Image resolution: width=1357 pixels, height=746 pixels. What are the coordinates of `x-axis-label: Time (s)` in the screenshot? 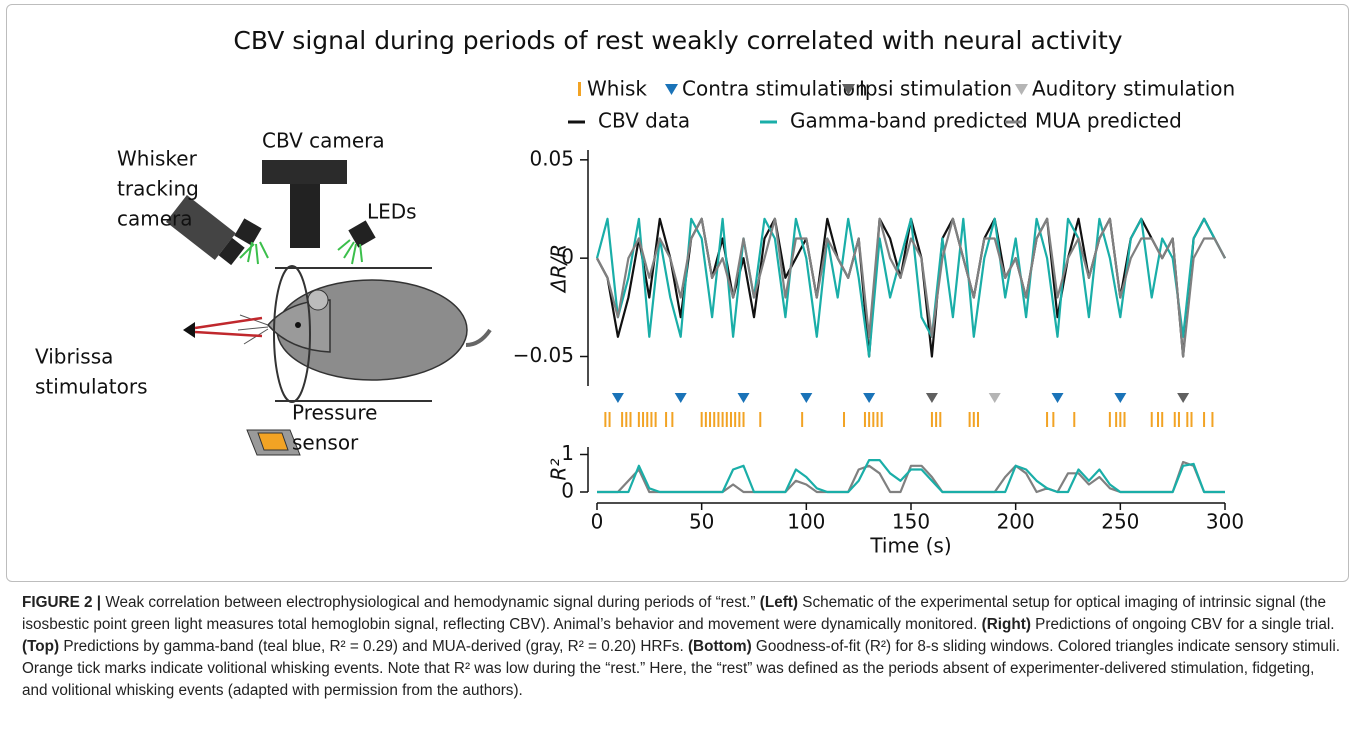 It's located at (910, 546).